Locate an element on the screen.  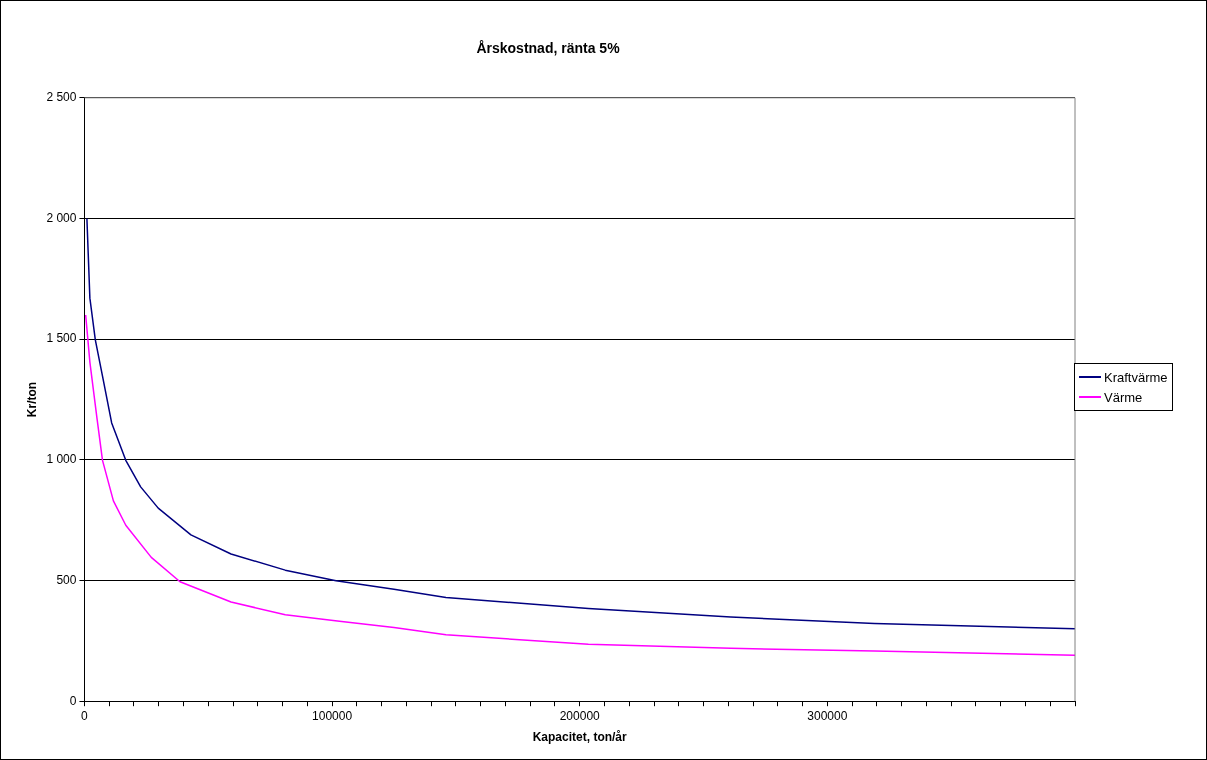
y-tick-label: 1 500 is located at coordinates (61, 338).